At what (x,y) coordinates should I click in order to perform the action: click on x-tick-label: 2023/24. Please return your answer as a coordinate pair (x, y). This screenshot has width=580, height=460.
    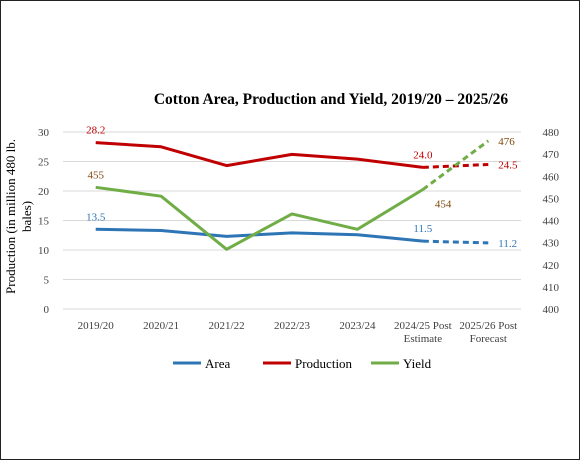
    Looking at the image, I should click on (357, 326).